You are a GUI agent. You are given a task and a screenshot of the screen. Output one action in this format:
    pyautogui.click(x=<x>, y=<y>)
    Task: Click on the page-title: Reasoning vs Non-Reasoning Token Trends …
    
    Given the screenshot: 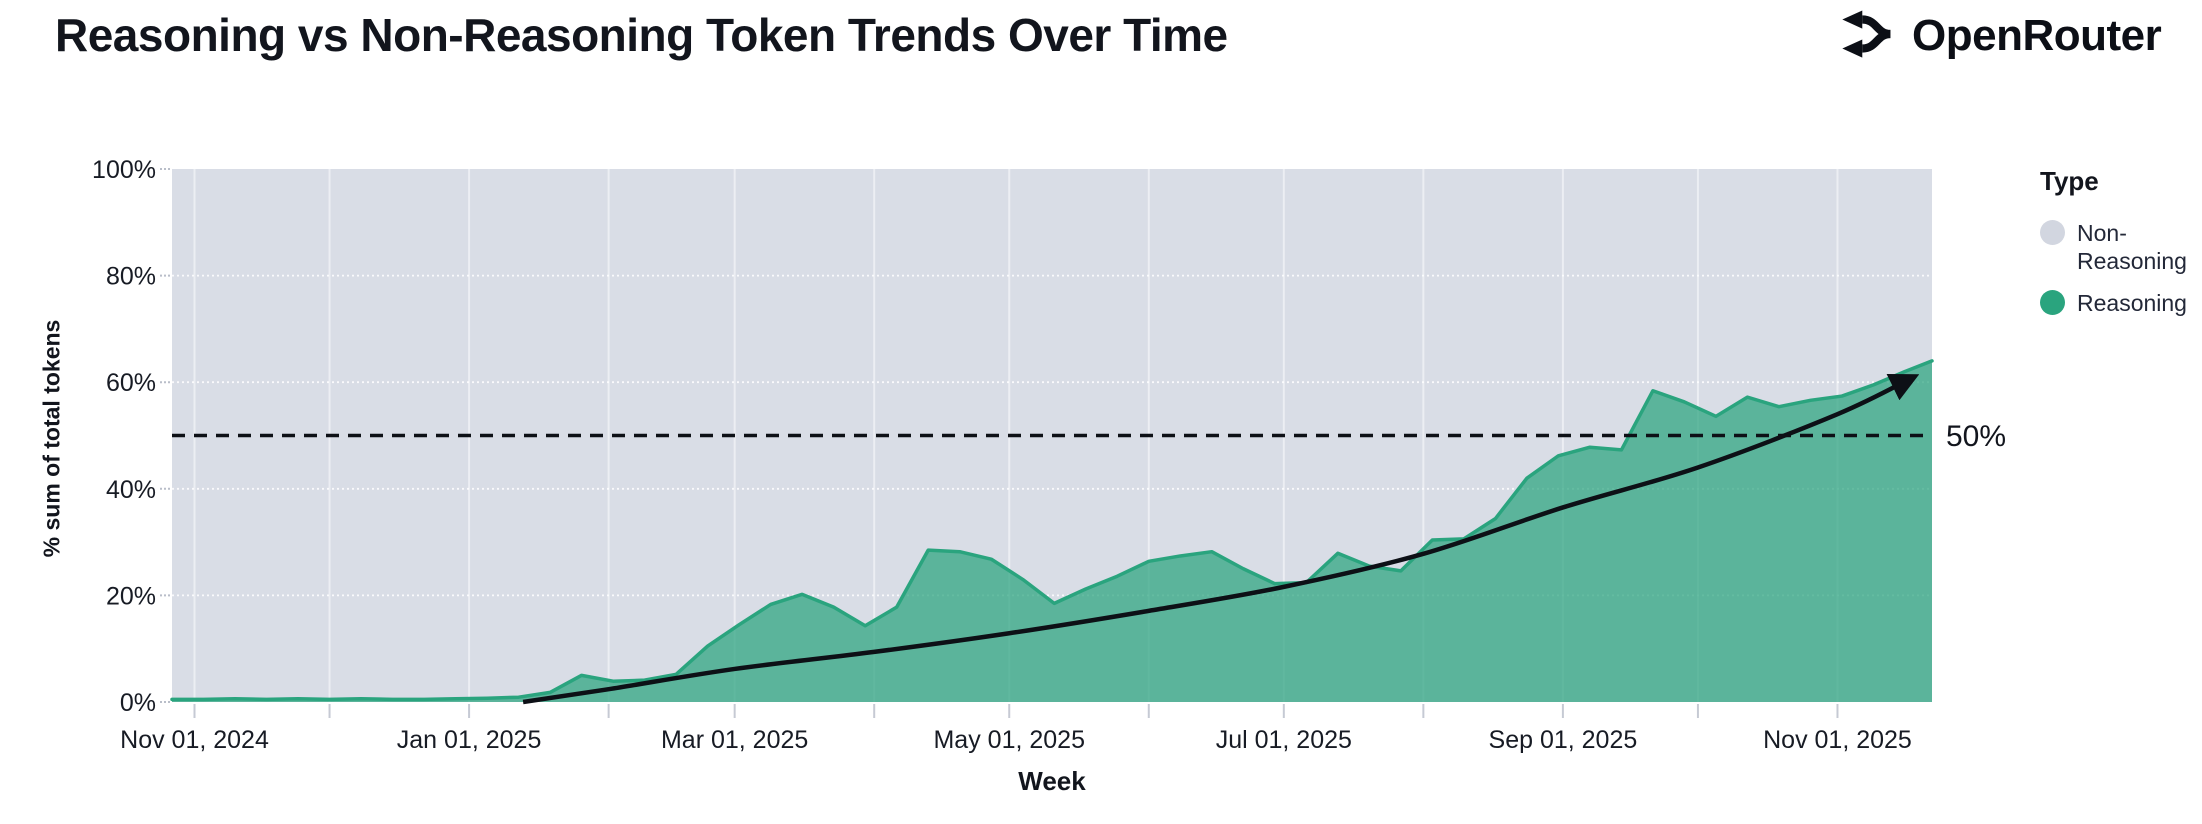 What is the action you would take?
    pyautogui.click(x=641, y=35)
    